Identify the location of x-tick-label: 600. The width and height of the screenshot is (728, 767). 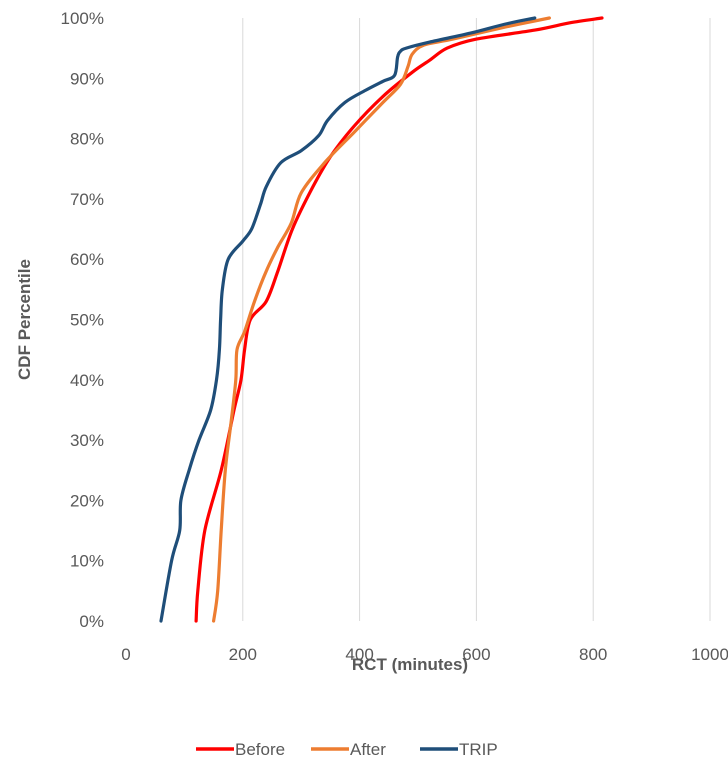
(476, 654).